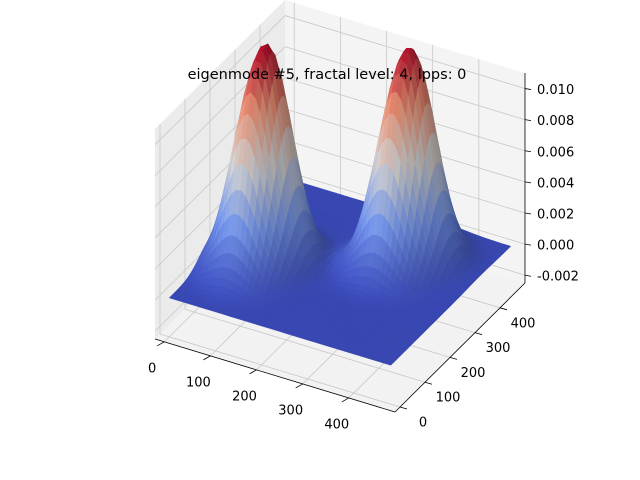 Image resolution: width=640 pixels, height=480 pixels. I want to click on z-tick-label: 0.000, so click(555, 246).